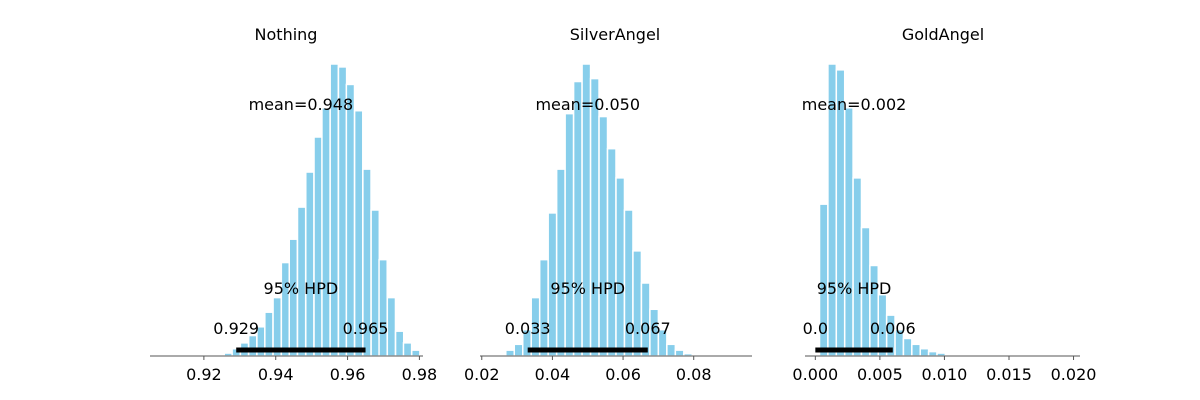 The image size is (1200, 400). I want to click on x-tick-label: 0.020, so click(1074, 374).